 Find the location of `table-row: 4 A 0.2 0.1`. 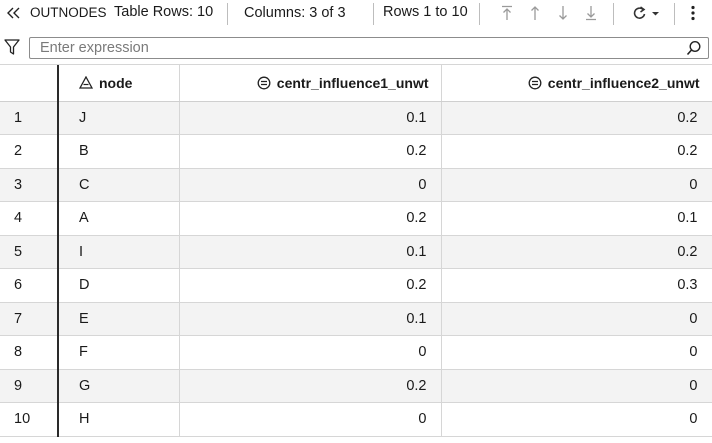

table-row: 4 A 0.2 0.1 is located at coordinates (356, 218).